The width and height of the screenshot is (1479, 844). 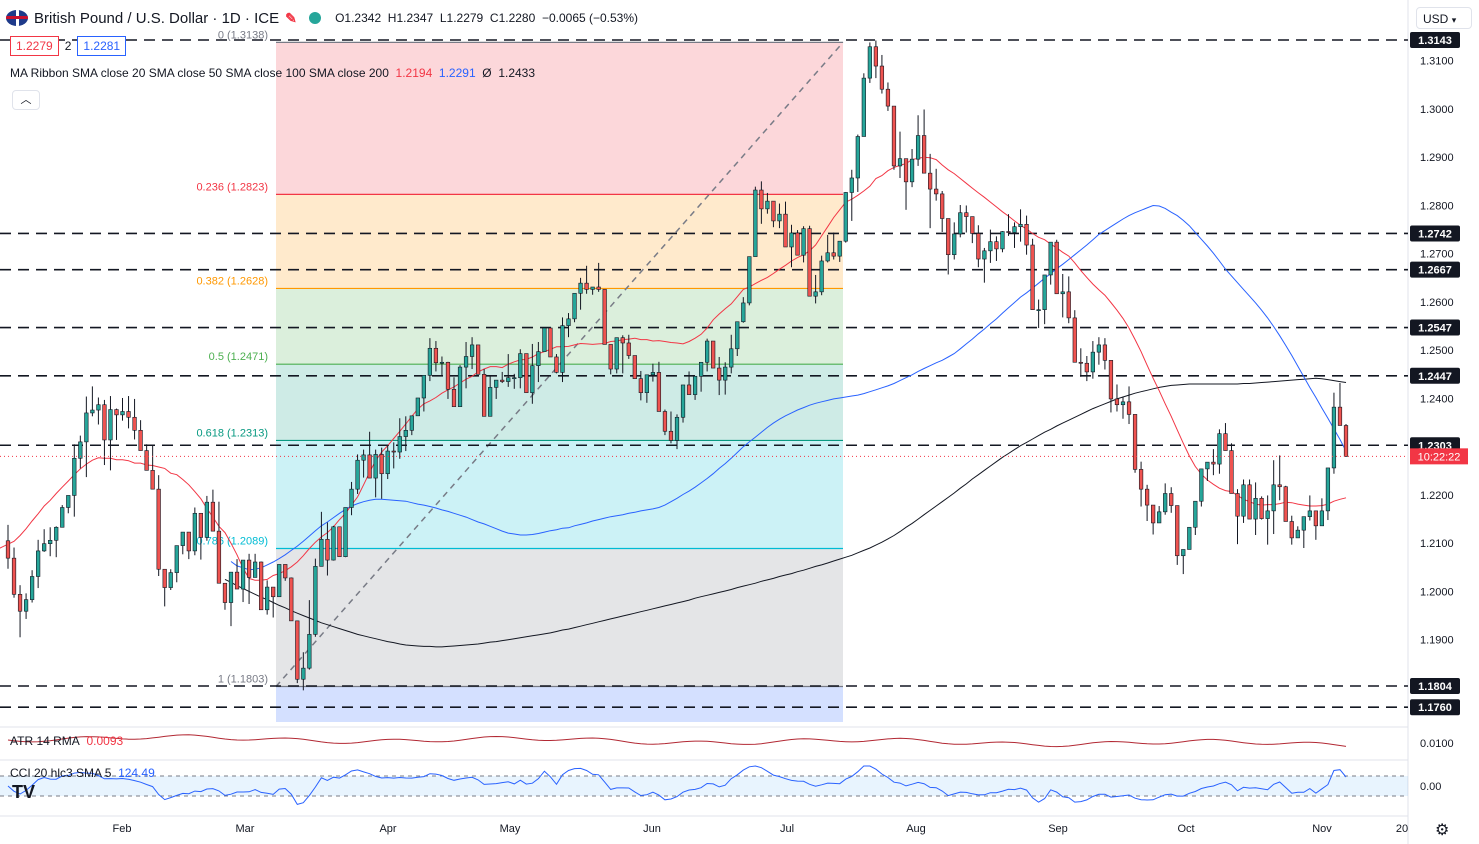 What do you see at coordinates (1442, 830) in the screenshot?
I see `settings-gear-icon: ⚙` at bounding box center [1442, 830].